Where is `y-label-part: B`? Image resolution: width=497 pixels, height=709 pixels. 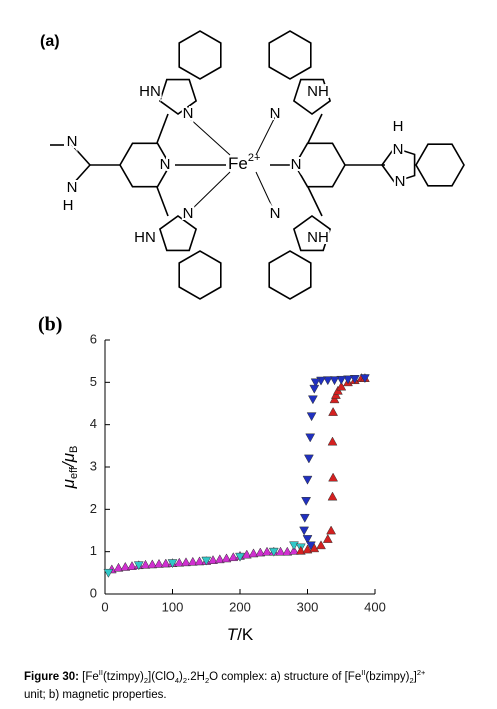 y-label-part: B is located at coordinates (74, 449).